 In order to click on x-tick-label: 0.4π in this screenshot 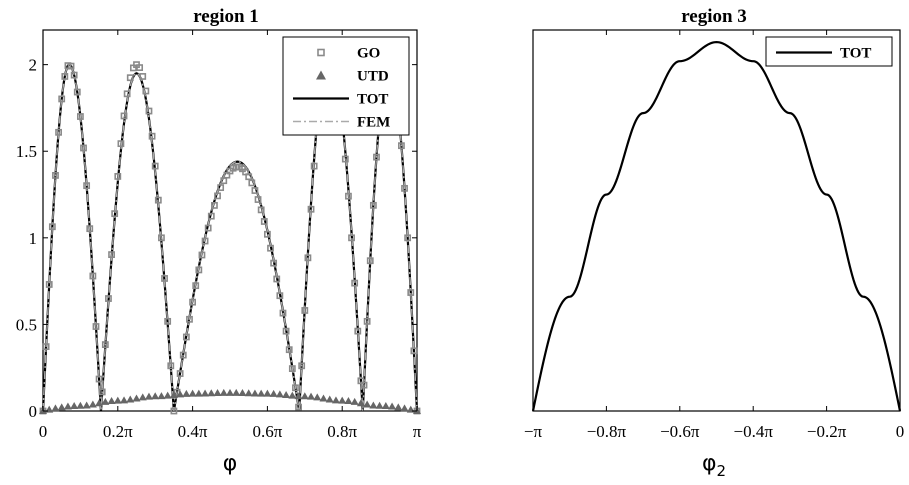, I will do `click(193, 431)`.